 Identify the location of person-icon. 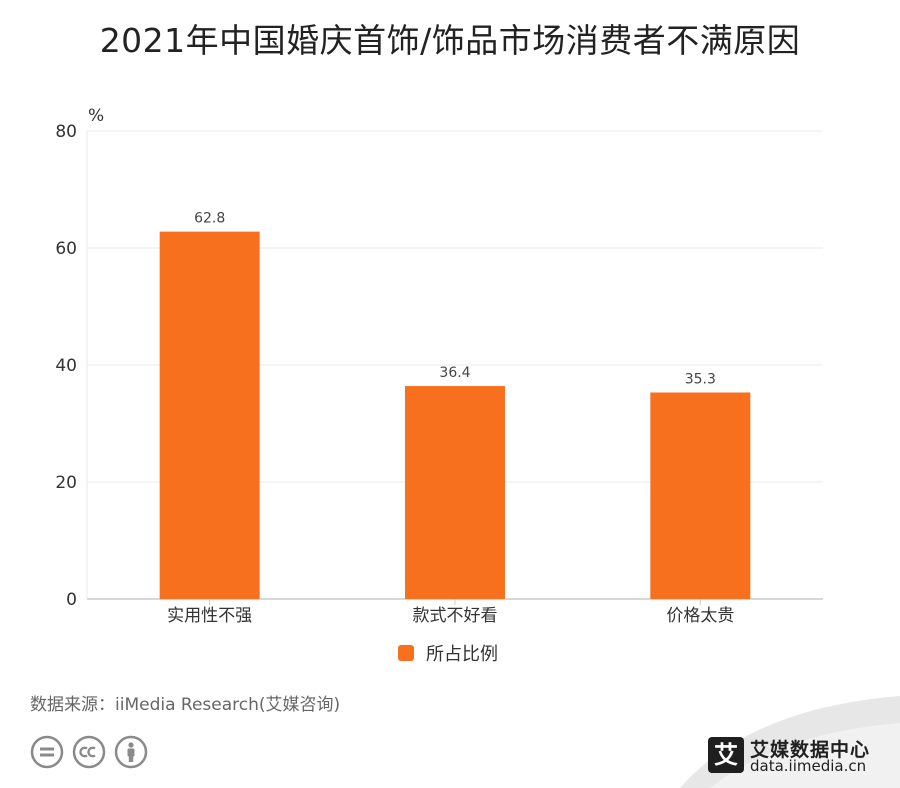
(131, 752).